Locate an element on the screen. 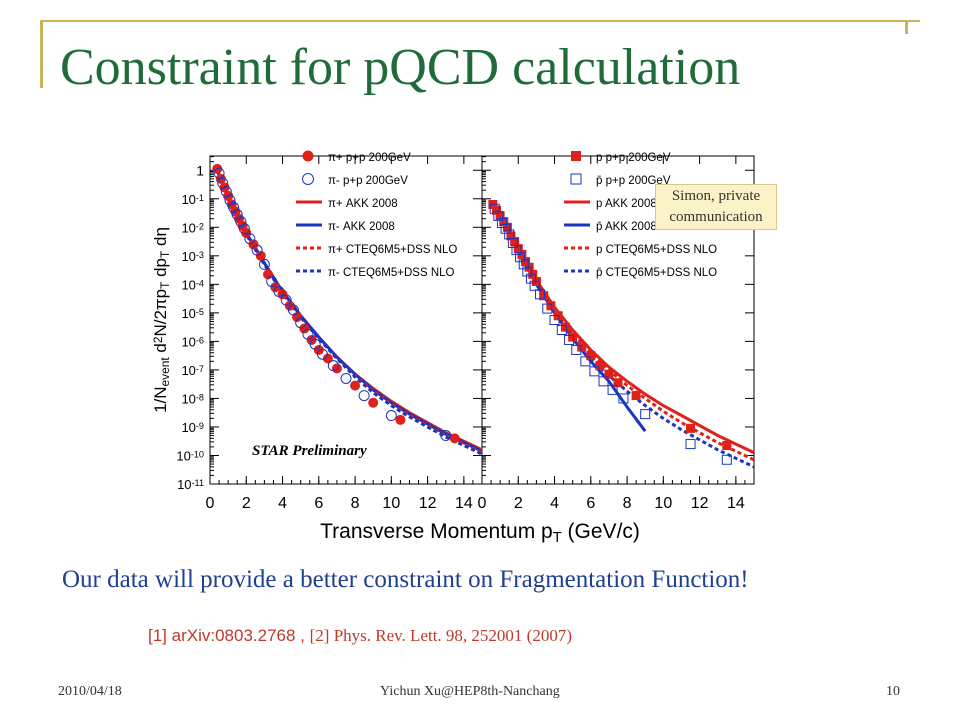 The width and height of the screenshot is (960, 720). y-tick-label: 10⁻¹⁰ is located at coordinates (190, 455).